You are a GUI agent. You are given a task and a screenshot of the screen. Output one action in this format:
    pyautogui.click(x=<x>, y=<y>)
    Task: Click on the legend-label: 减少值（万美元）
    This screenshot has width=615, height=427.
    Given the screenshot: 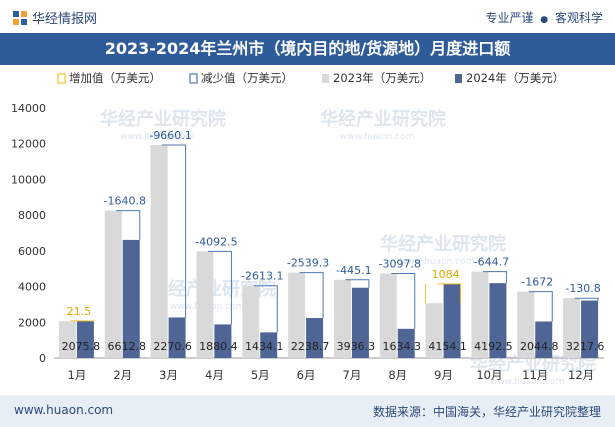 What is the action you would take?
    pyautogui.click(x=247, y=78)
    